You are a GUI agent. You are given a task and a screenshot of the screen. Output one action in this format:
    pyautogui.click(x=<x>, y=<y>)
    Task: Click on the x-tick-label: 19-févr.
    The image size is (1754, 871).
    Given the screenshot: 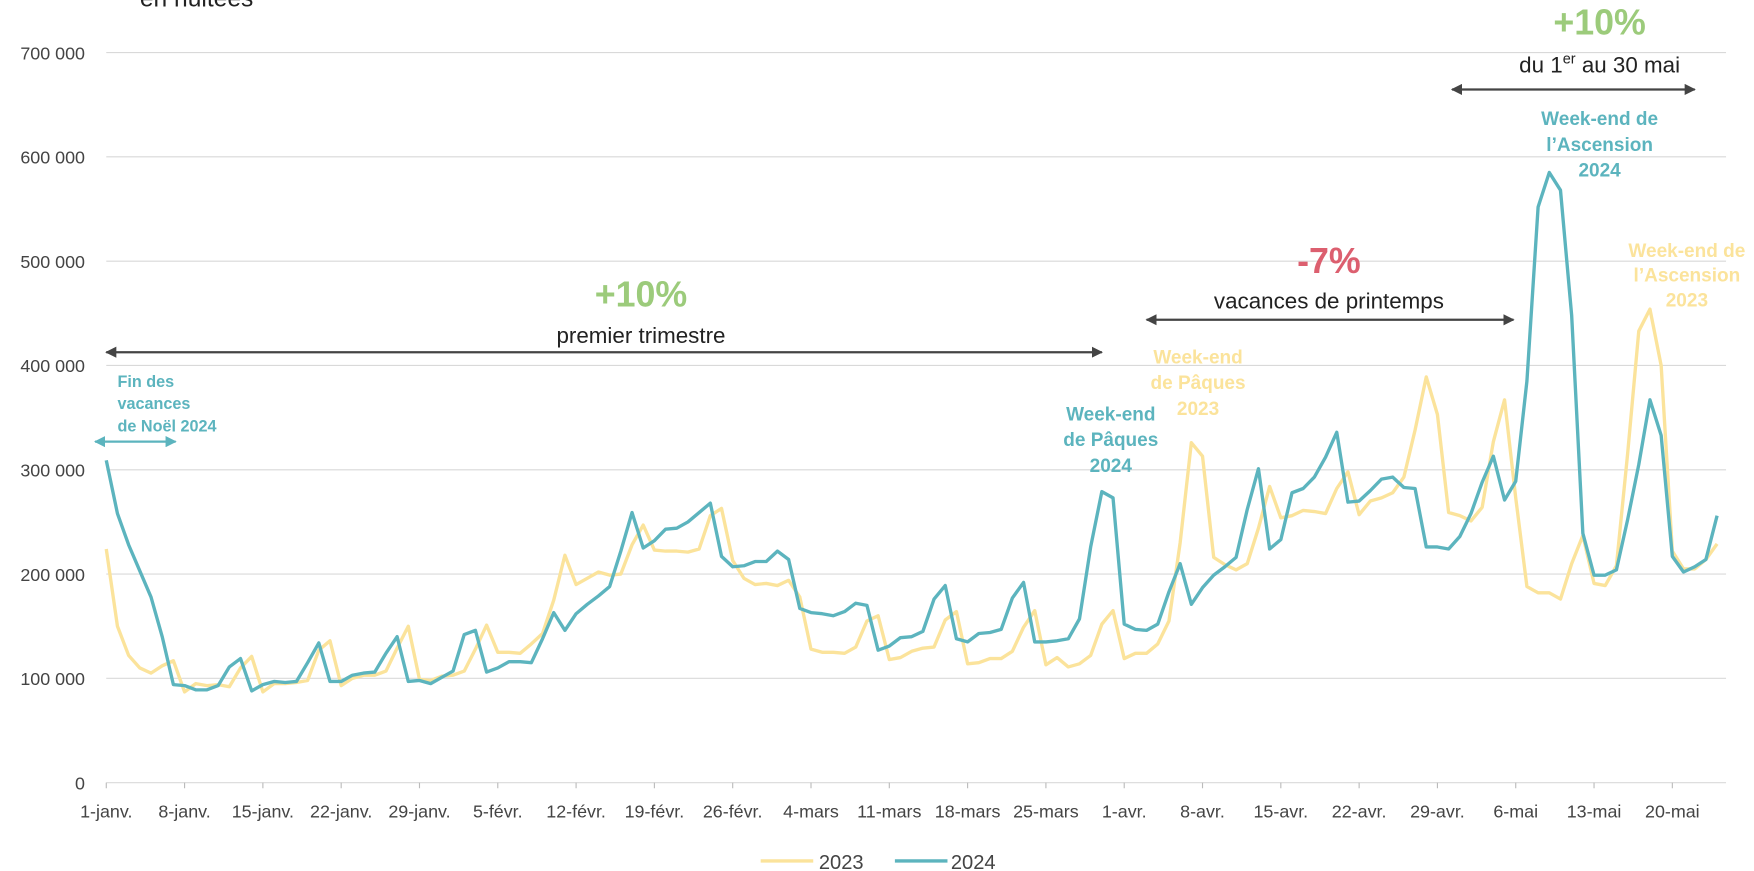 What is the action you would take?
    pyautogui.click(x=655, y=811)
    